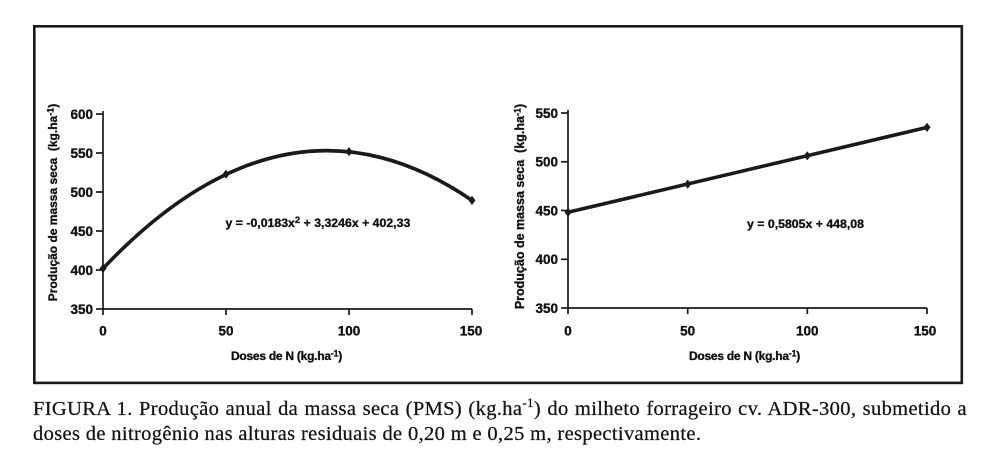 This screenshot has height=463, width=1003. I want to click on svg-text: y = 0,5805x + 448,08, so click(805, 224).